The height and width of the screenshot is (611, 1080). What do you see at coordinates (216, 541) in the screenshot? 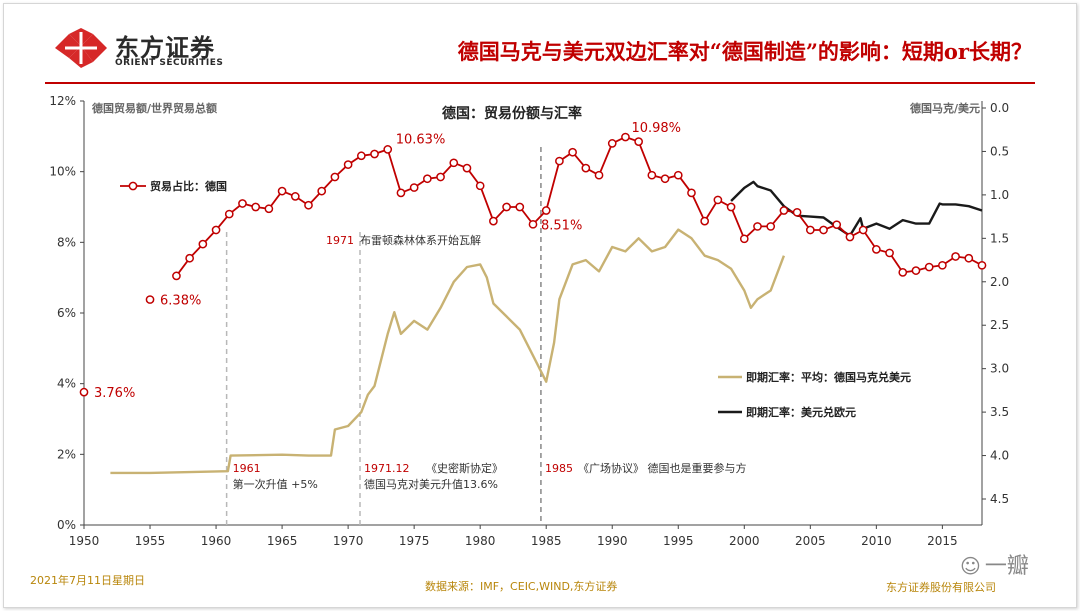
I see `x-tick-label: 1960` at bounding box center [216, 541].